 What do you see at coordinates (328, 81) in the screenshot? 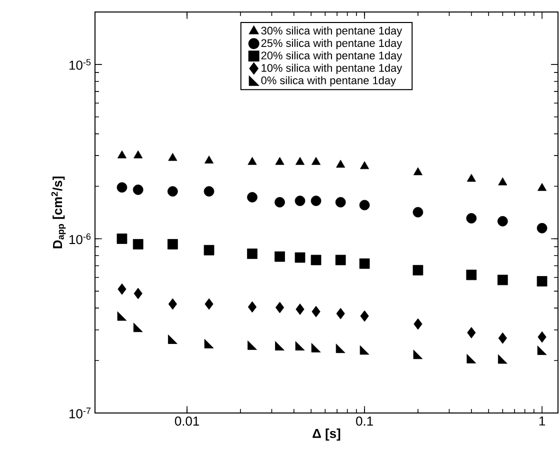
I see `legend-label: 0% silica with pentane 1day` at bounding box center [328, 81].